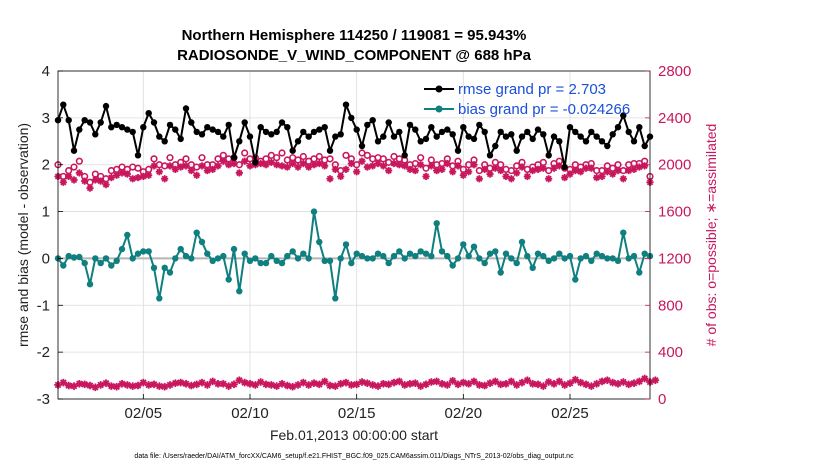 The width and height of the screenshot is (830, 475). What do you see at coordinates (439, 109) in the screenshot?
I see `legend-bias-marker` at bounding box center [439, 109].